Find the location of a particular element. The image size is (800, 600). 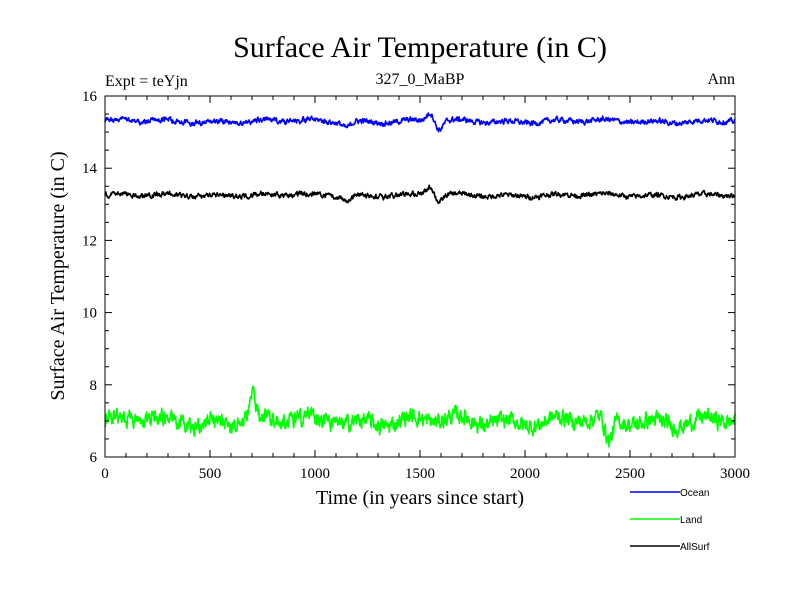

y-tick-label: 10 is located at coordinates (89, 314).